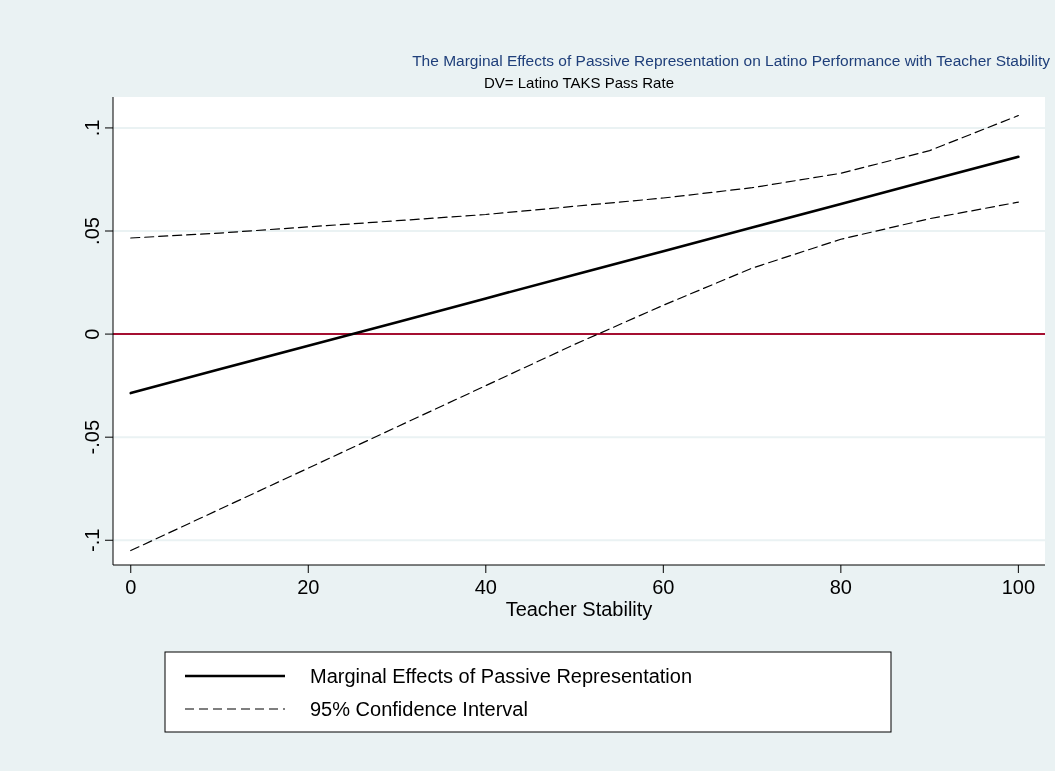  I want to click on x-tick-label: 80, so click(840, 587).